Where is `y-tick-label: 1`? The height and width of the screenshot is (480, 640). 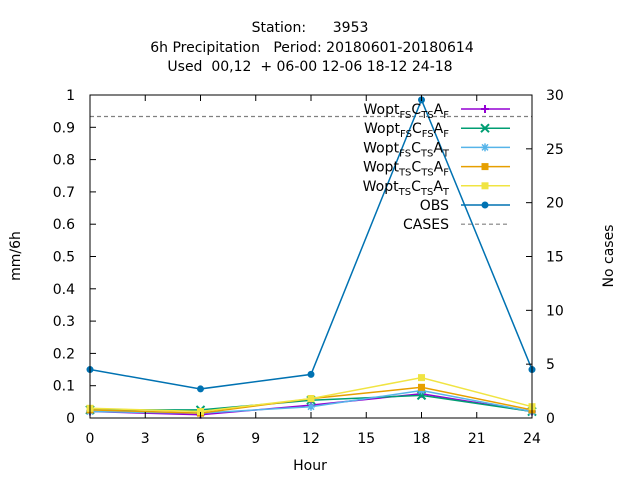 y-tick-label: 1 is located at coordinates (70, 96).